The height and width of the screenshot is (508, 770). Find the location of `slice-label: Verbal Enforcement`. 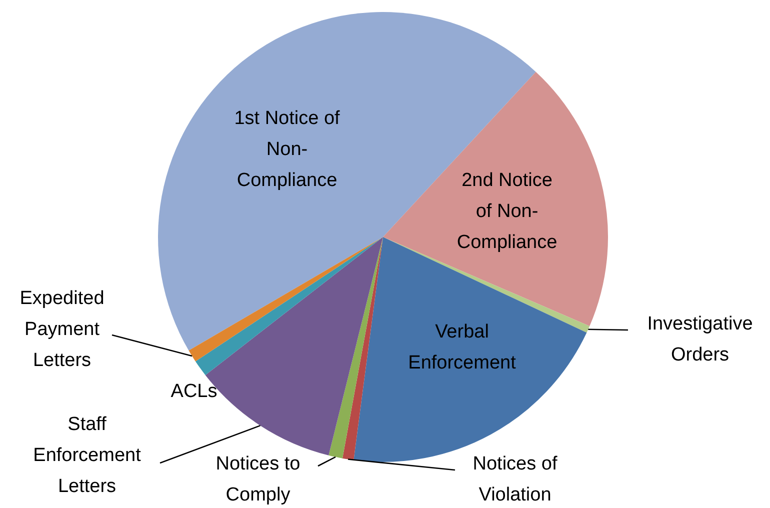

slice-label: Verbal Enforcement is located at coordinates (462, 348).